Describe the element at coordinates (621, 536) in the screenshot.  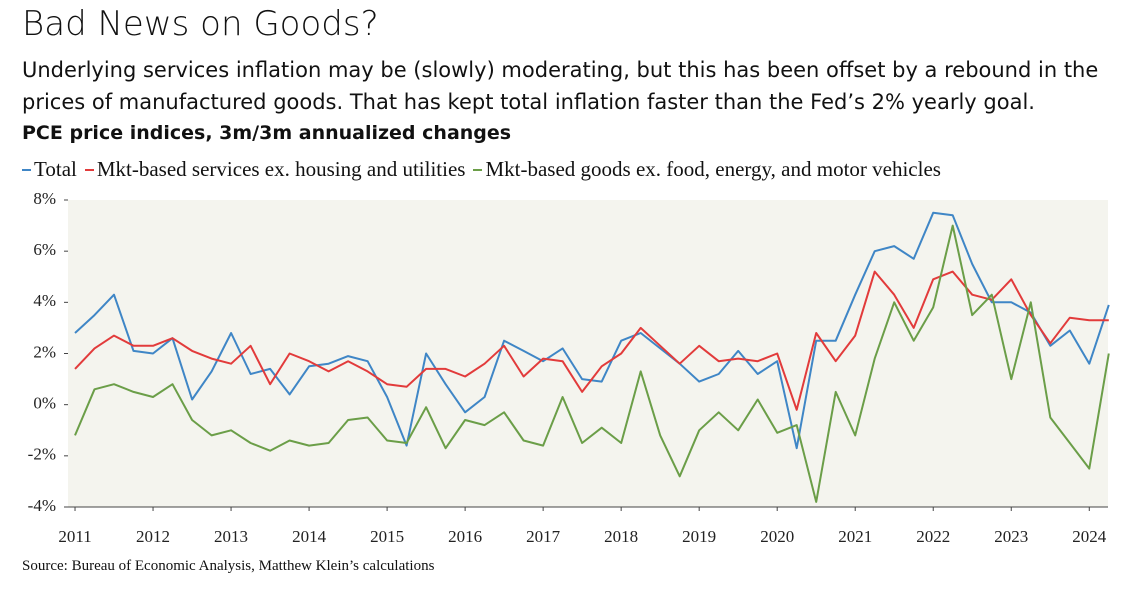
I see `x-tick-label: 2018` at that location.